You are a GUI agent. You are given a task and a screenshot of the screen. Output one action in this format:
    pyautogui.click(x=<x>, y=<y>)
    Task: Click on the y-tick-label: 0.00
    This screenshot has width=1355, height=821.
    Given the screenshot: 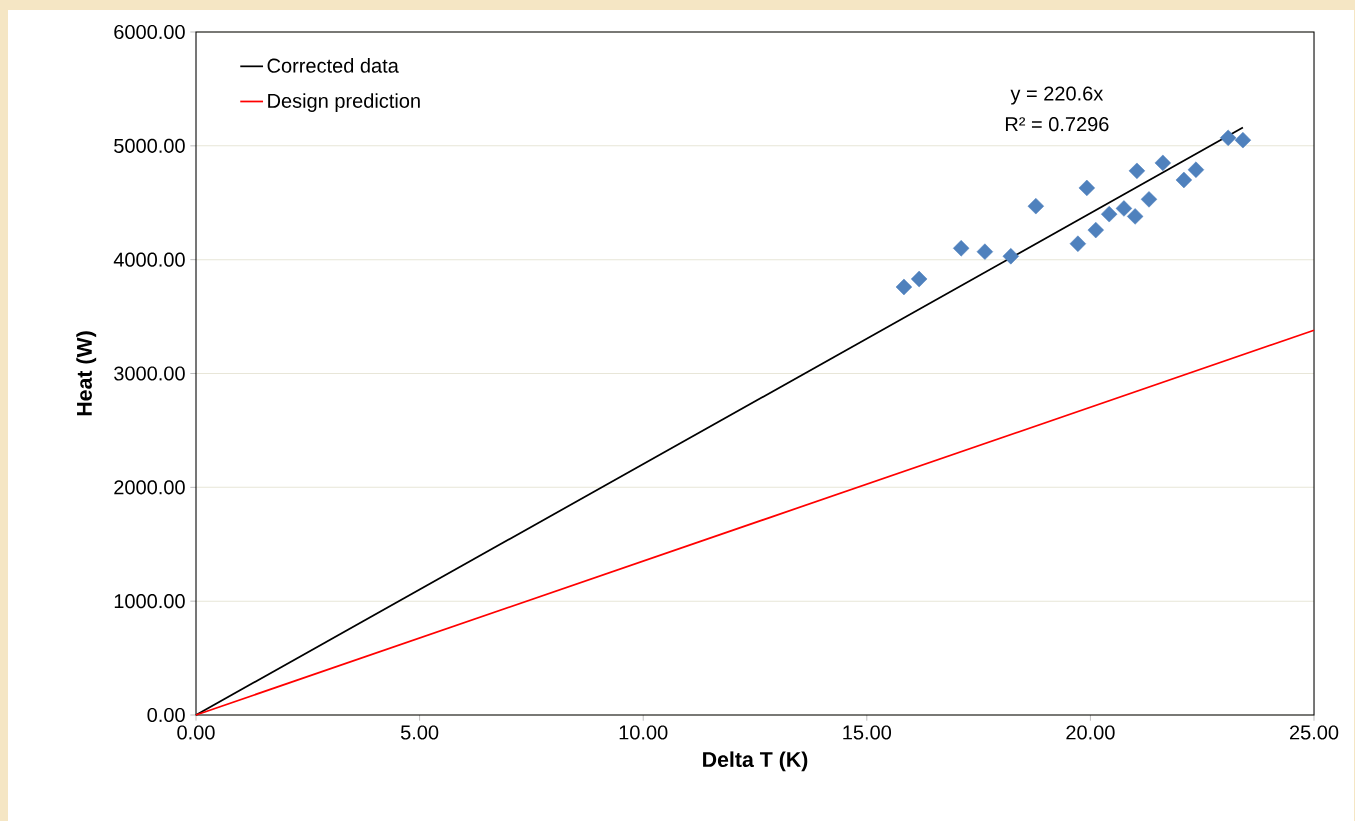 What is the action you would take?
    pyautogui.click(x=166, y=715)
    